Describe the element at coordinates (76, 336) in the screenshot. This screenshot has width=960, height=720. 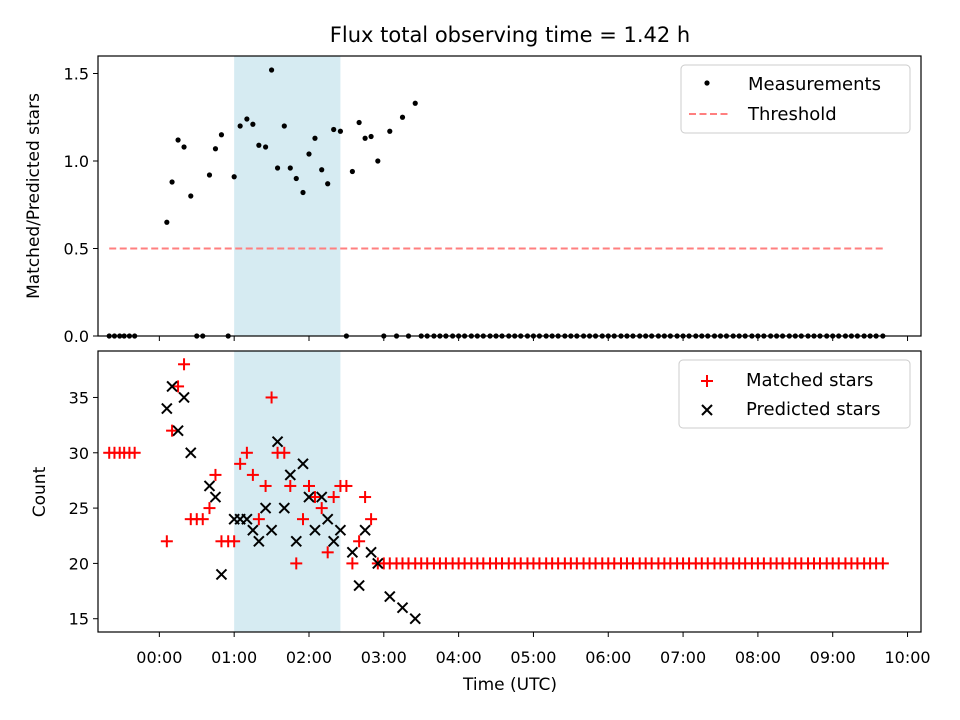
I see `top-ytick-label: 0.0` at that location.